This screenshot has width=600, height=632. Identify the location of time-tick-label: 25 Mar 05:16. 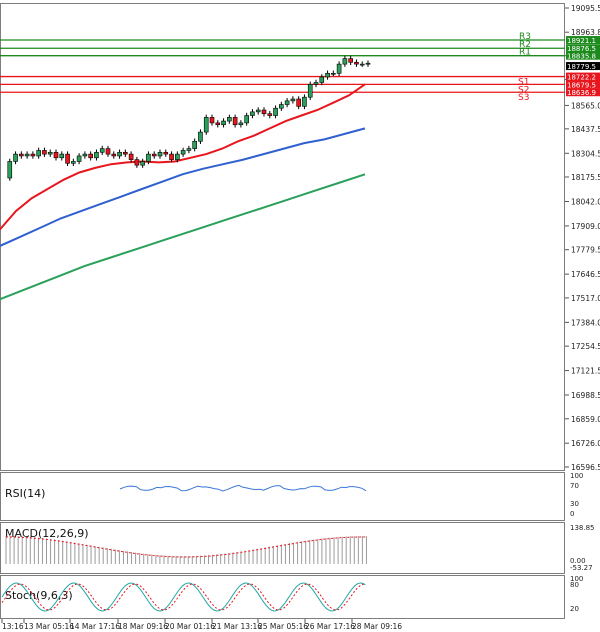
(283, 626).